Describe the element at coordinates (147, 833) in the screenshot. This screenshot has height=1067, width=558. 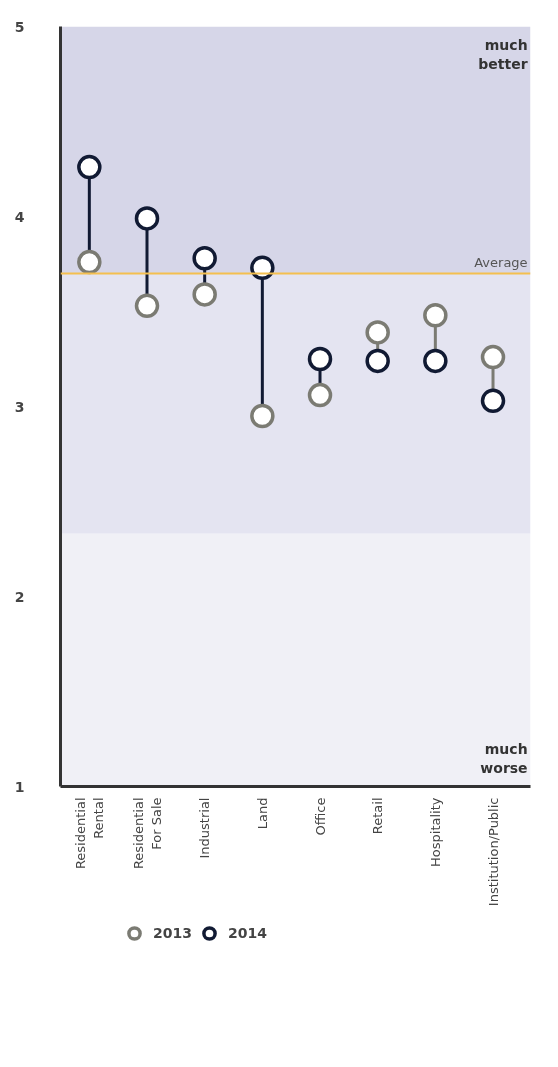
I see `x-tick-label: Residential For Sale` at that location.